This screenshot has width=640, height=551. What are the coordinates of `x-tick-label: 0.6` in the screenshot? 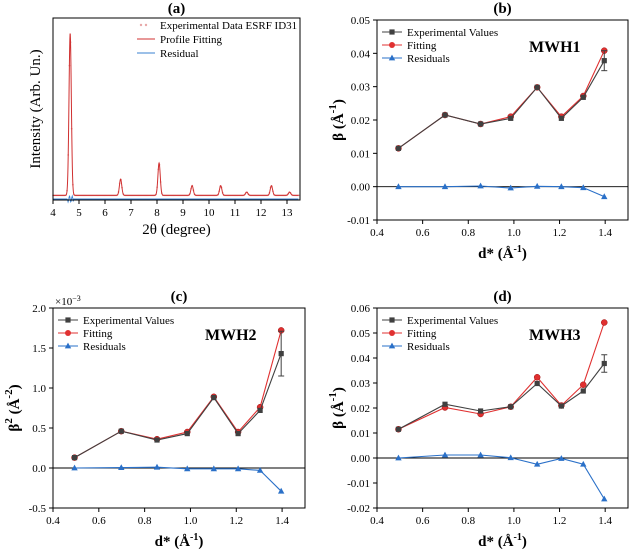 It's located at (423, 233).